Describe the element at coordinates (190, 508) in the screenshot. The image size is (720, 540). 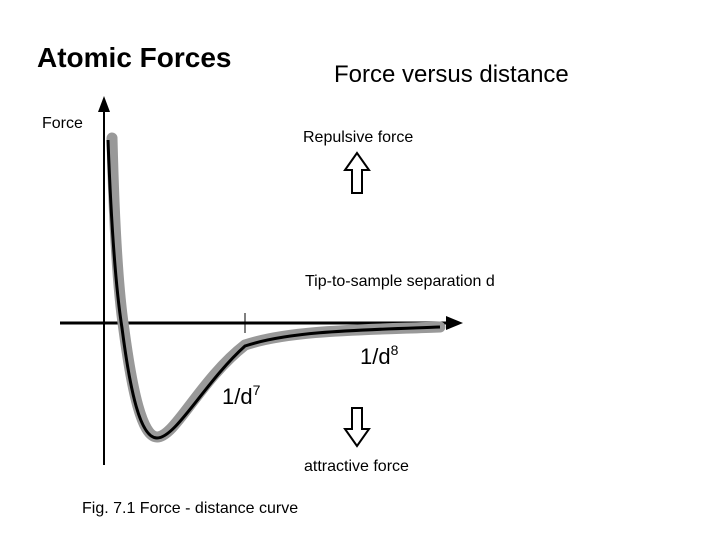
I see `caption: Fig. 7.1 Force - distance curve` at that location.